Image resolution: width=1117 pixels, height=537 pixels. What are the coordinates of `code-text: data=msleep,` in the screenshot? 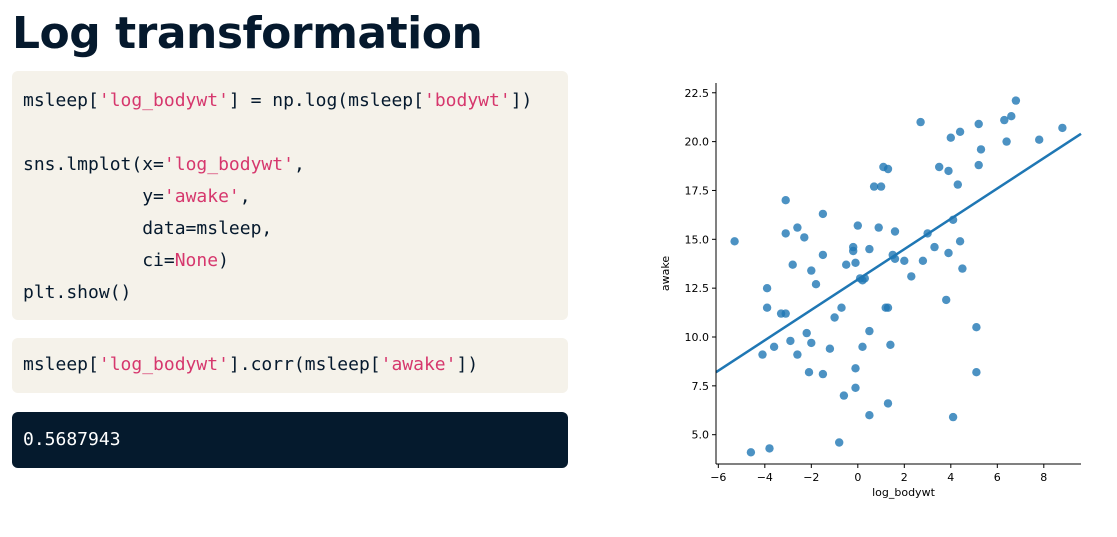 It's located at (148, 228).